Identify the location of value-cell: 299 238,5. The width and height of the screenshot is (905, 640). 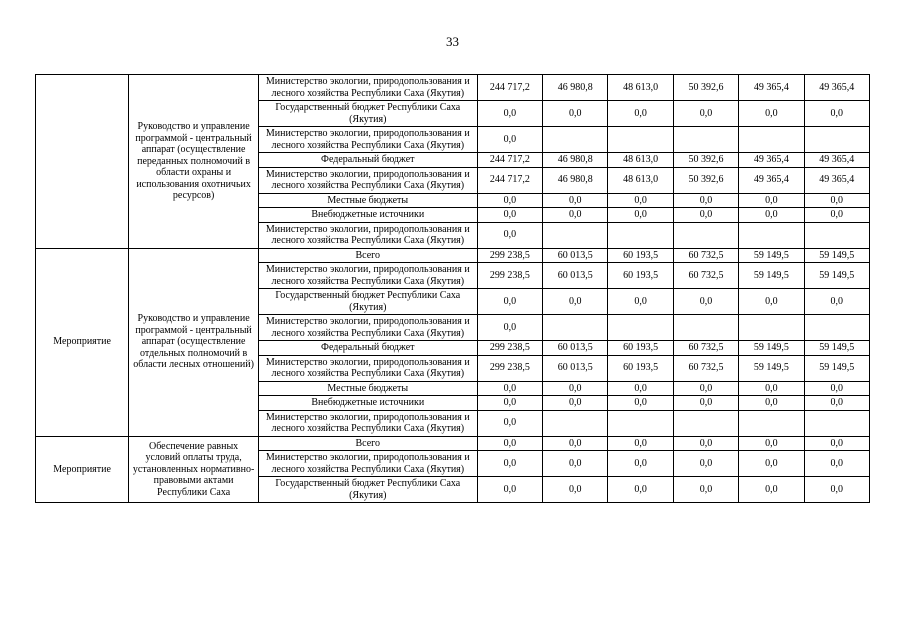
(510, 368).